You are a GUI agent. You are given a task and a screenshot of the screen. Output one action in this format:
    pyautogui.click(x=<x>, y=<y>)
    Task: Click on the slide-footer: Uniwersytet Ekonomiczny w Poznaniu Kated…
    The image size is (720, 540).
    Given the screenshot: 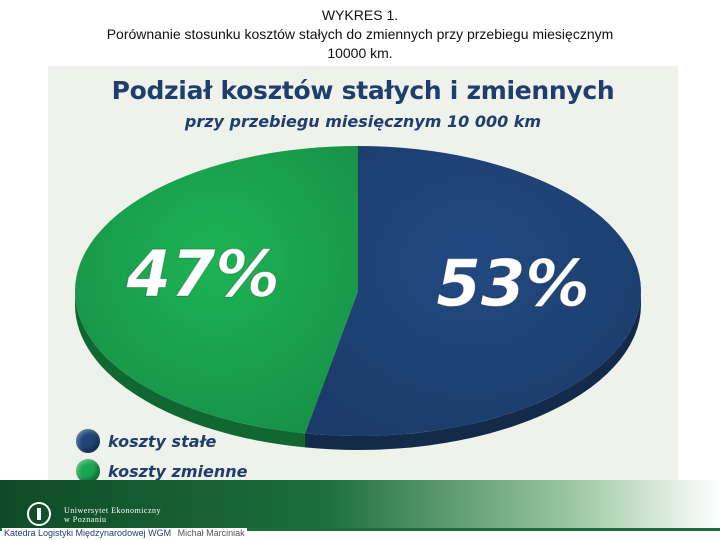 What is the action you would take?
    pyautogui.click(x=360, y=510)
    